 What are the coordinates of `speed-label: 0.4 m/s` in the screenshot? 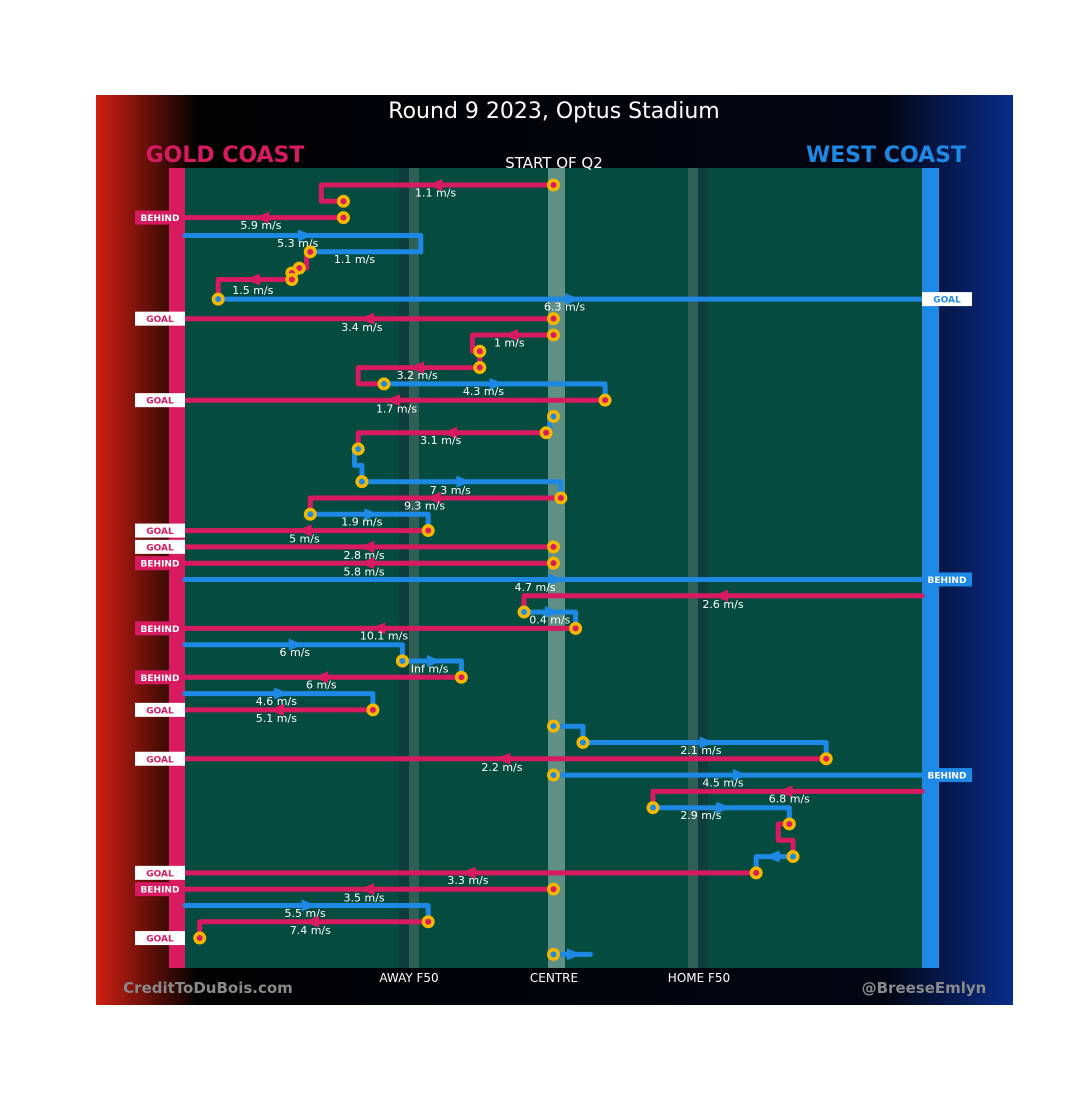 It's located at (549, 619).